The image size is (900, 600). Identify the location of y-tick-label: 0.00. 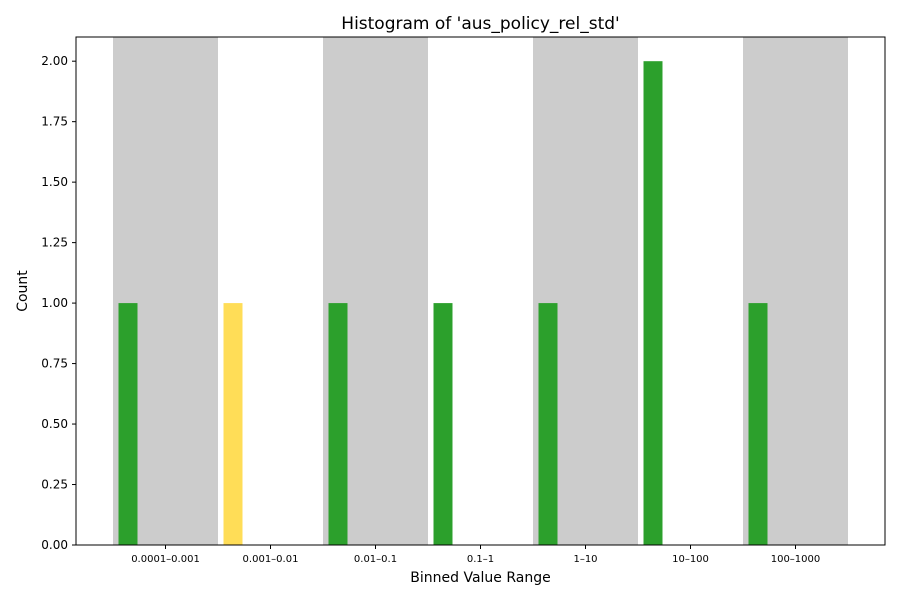
(54, 545).